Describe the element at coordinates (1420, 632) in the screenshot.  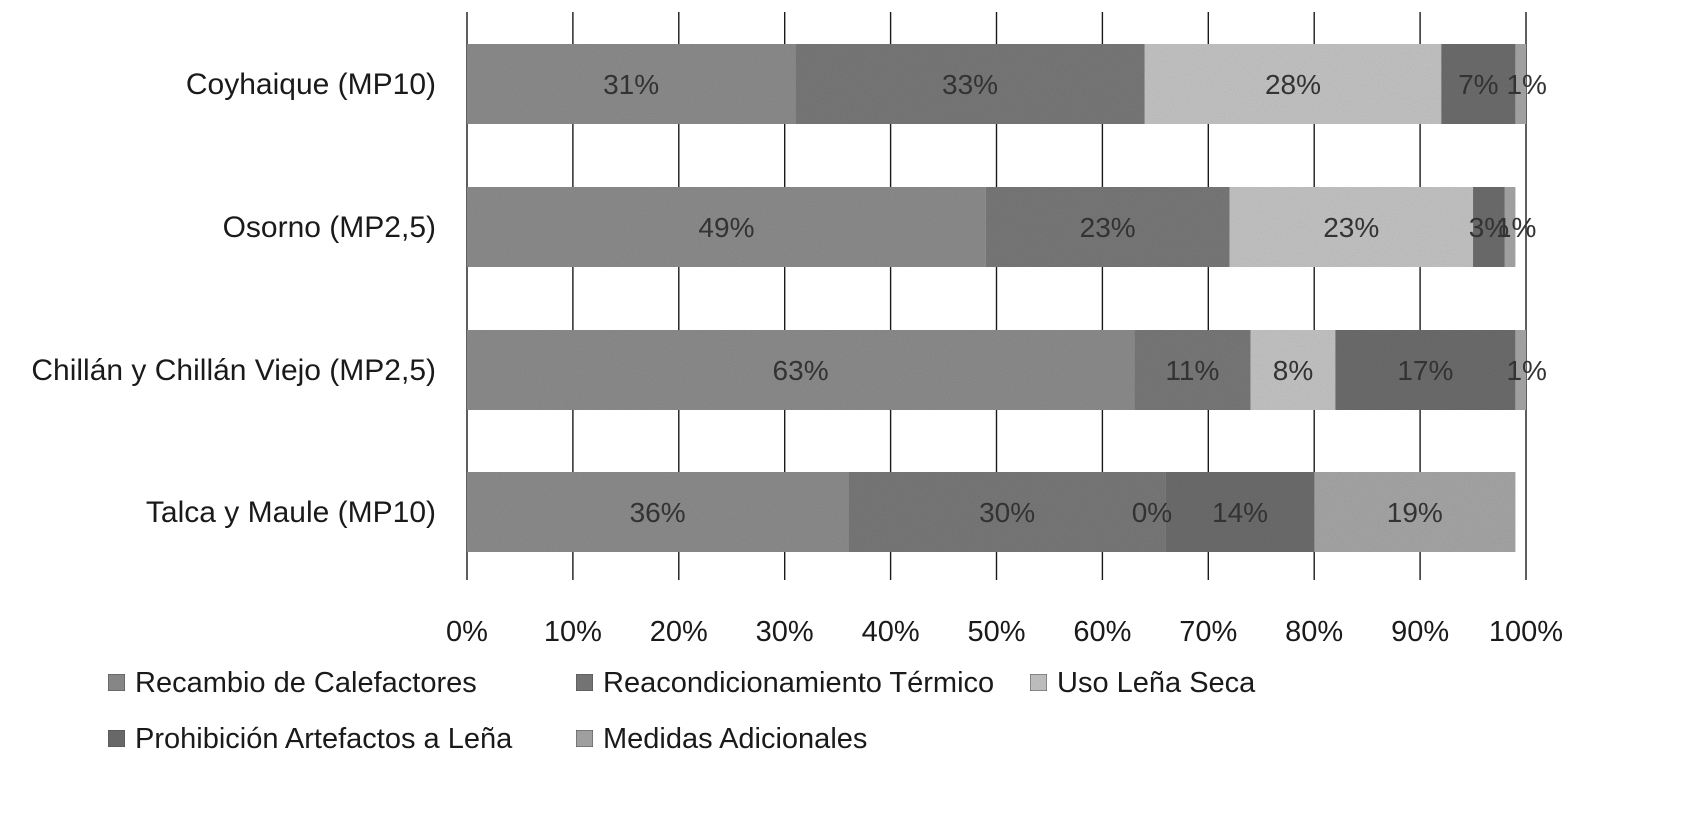
I see `x-tick-label: 90%` at that location.